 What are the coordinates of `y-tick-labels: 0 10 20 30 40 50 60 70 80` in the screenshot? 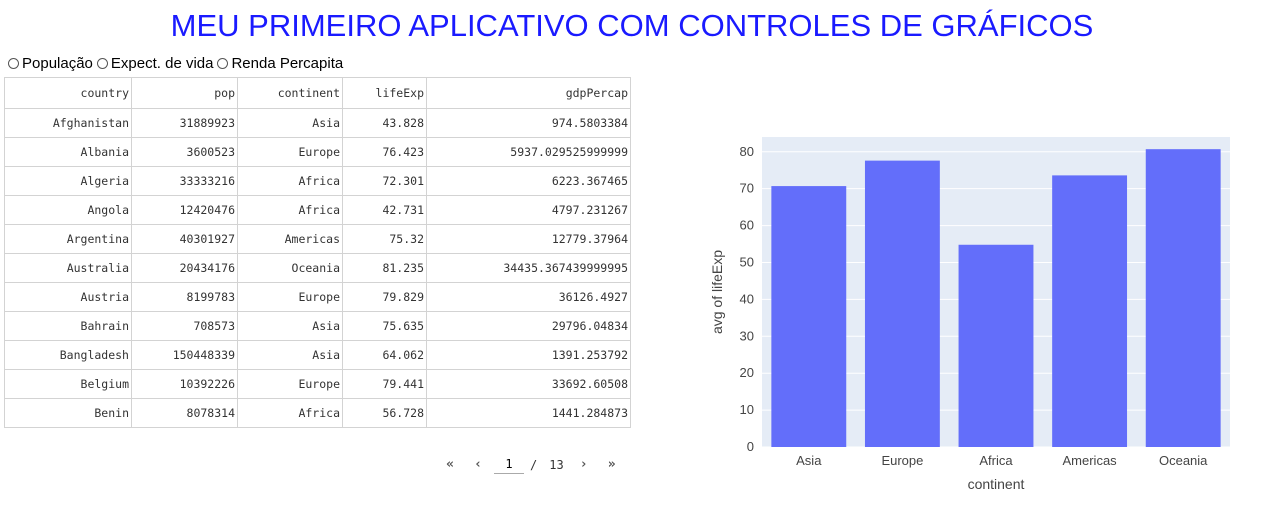 It's located at (747, 299).